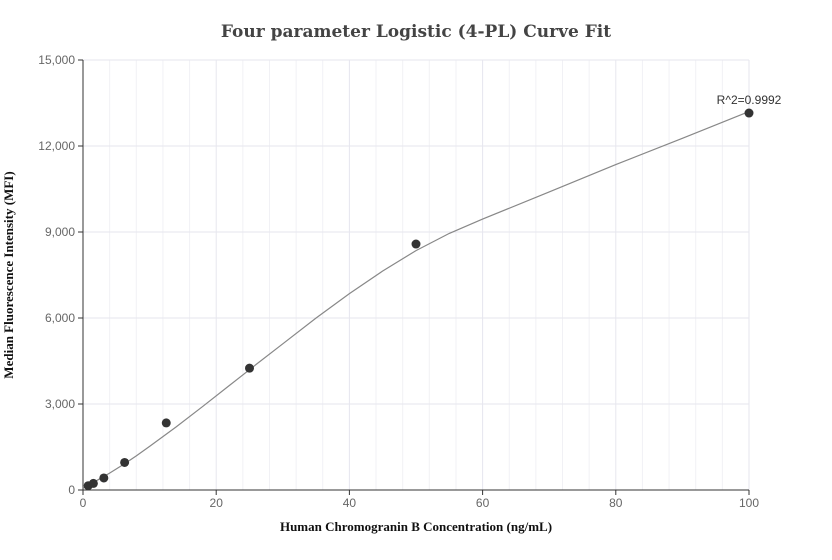 The image size is (832, 560). Describe the element at coordinates (8, 274) in the screenshot. I see `y-axis-label: Median Fluorescence Intensity (MFI)` at that location.